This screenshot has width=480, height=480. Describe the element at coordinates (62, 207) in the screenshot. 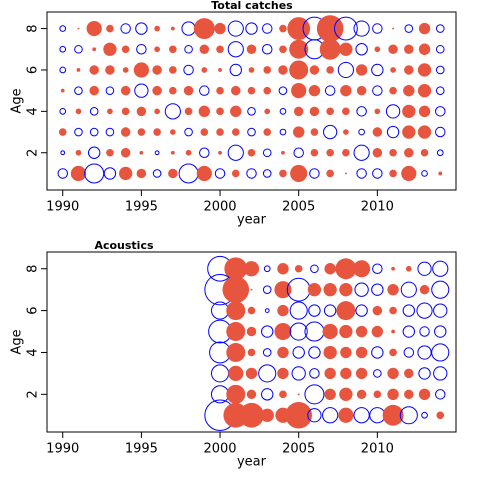

I see `x-tick-label: 1990` at that location.